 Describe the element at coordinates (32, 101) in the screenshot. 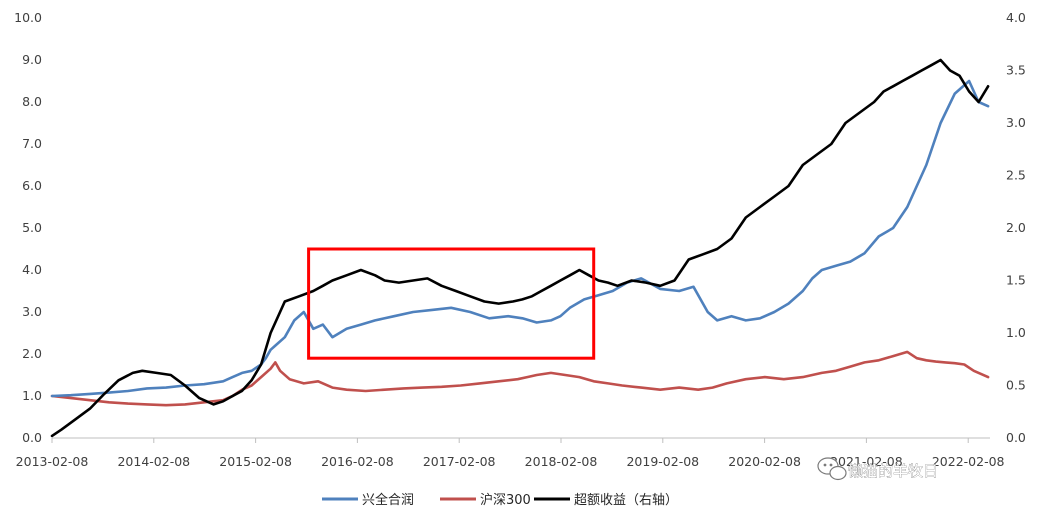

I see `y-left-tick-label: 8.0` at that location.